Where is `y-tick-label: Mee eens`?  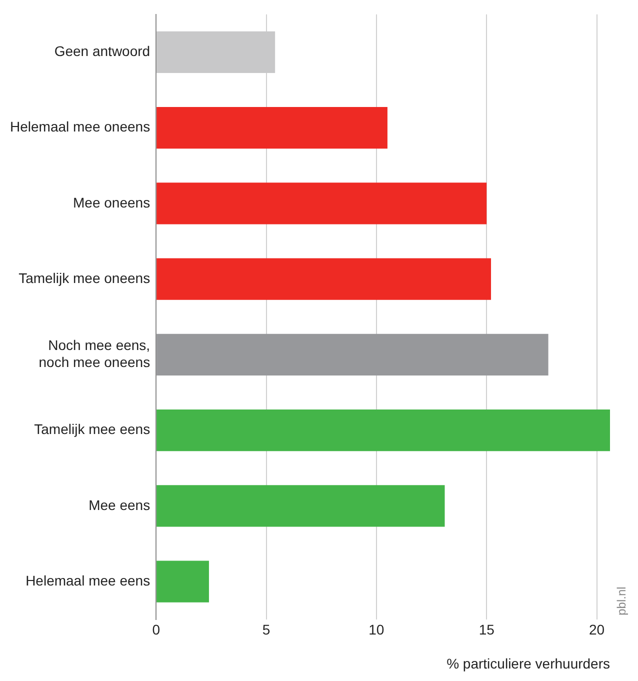 y-tick-label: Mee eens is located at coordinates (119, 504).